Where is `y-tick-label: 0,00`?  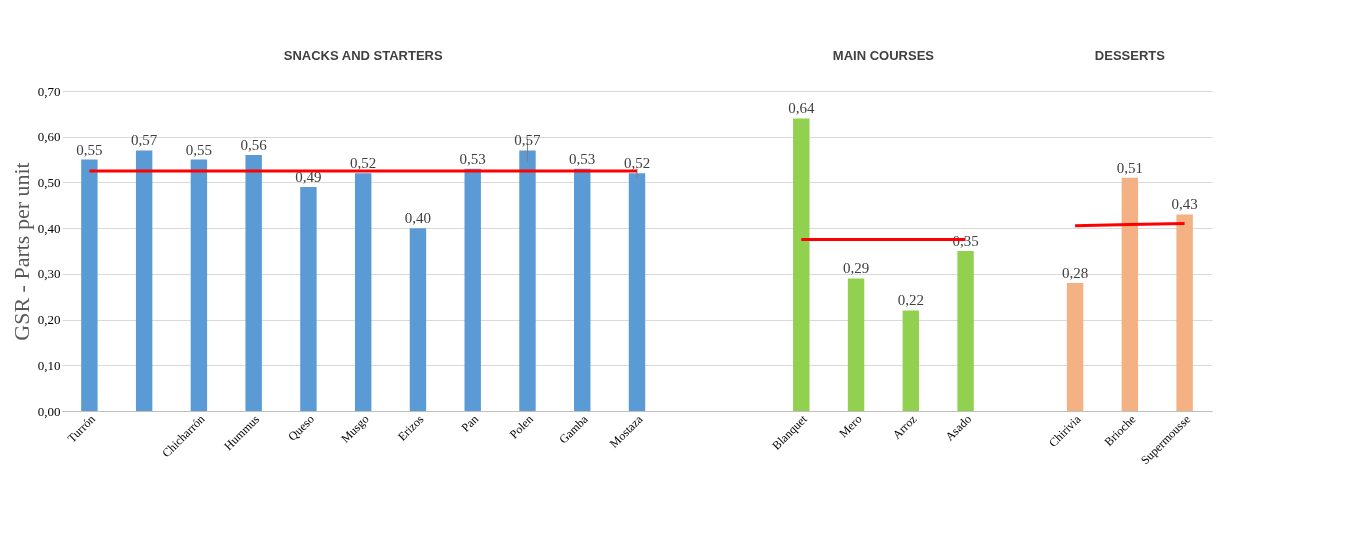
y-tick-label: 0,00 is located at coordinates (49, 411).